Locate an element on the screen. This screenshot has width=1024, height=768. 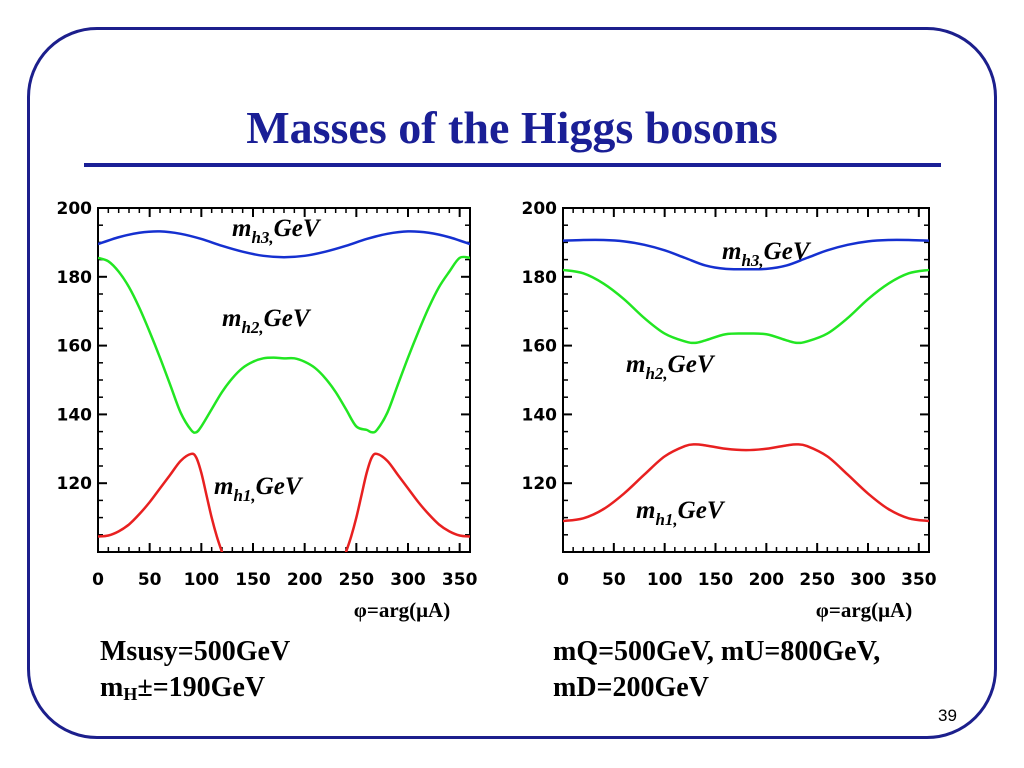
charged-higgs-subscript: H is located at coordinates (130, 694).